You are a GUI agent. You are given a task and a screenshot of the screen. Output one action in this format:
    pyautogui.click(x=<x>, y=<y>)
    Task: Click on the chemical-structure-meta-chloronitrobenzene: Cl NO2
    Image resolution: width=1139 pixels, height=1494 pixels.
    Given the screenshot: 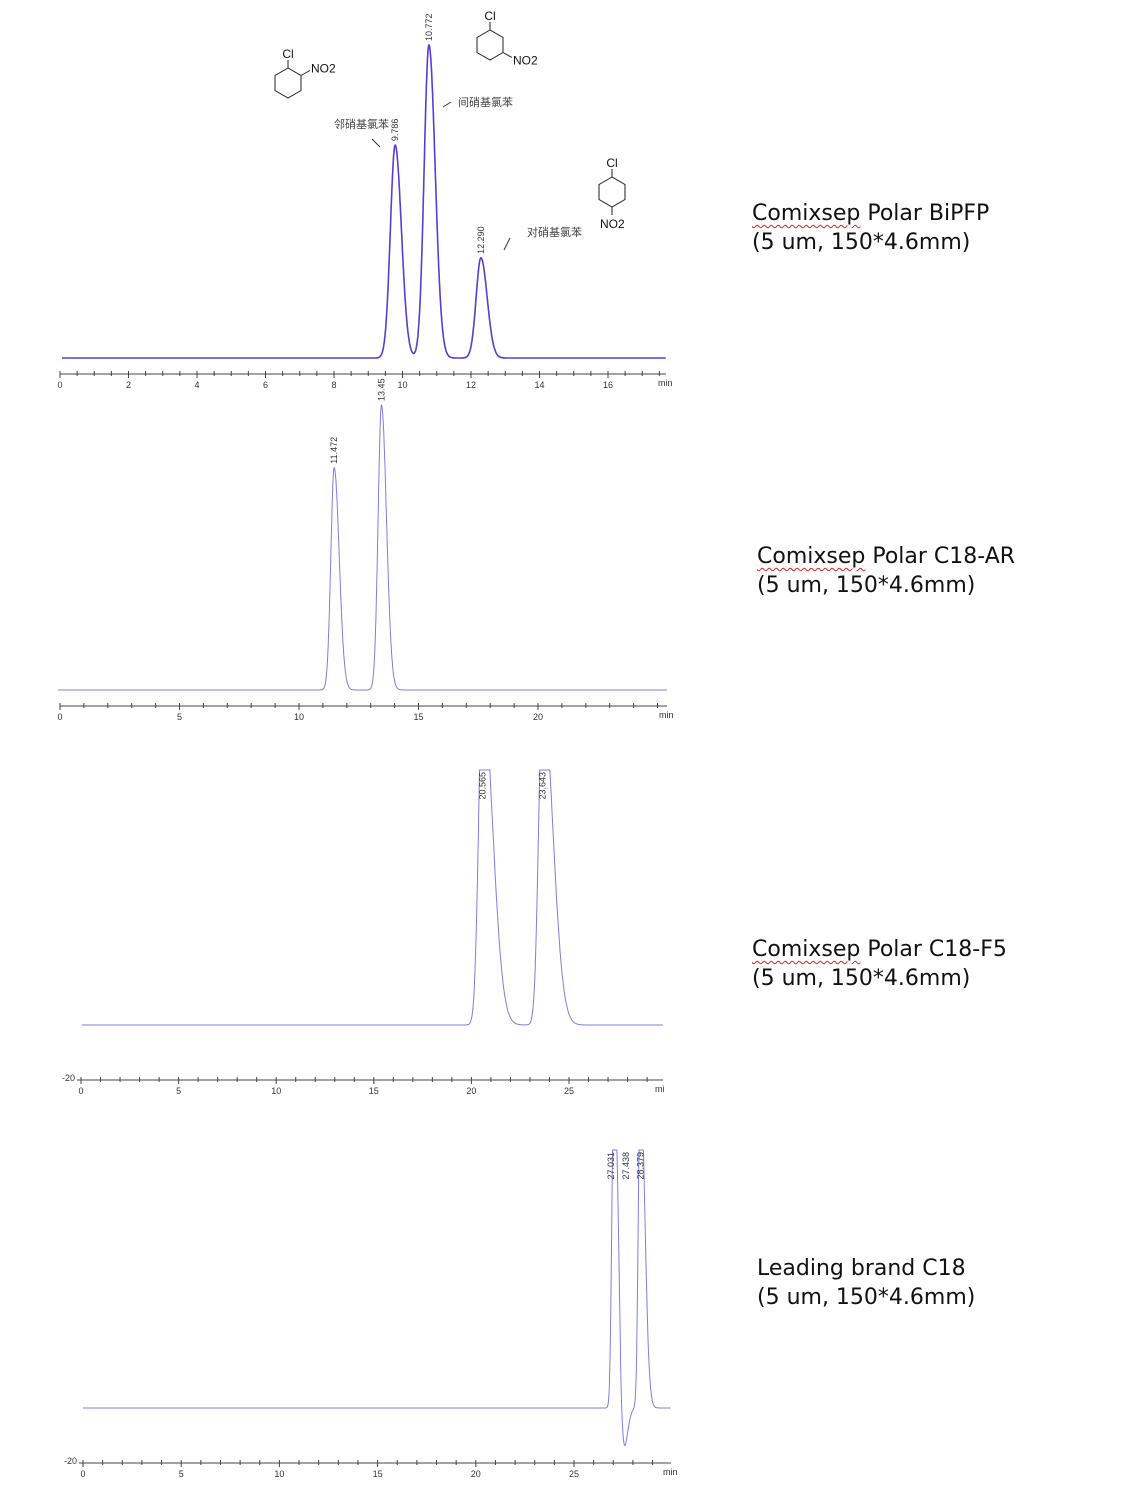 What is the action you would take?
    pyautogui.click(x=507, y=38)
    